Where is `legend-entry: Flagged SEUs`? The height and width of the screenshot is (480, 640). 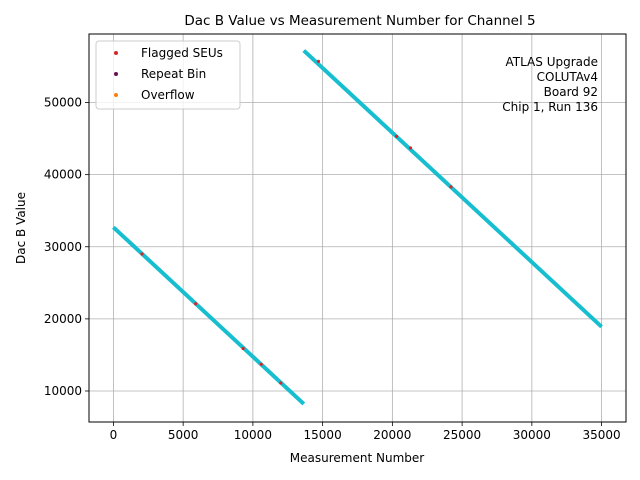
legend-entry: Flagged SEUs is located at coordinates (182, 53).